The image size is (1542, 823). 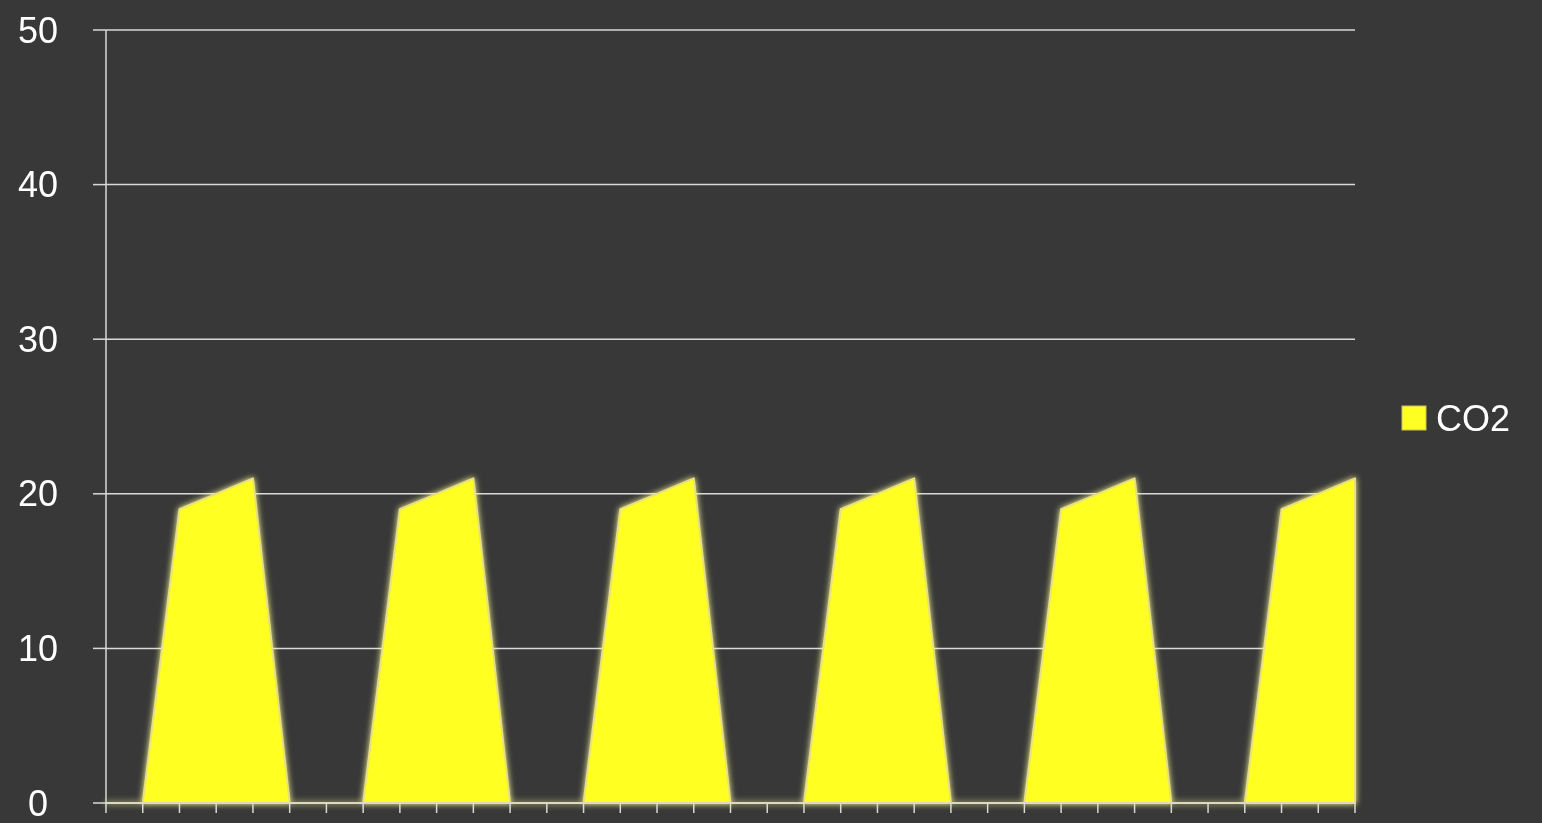 What do you see at coordinates (38, 30) in the screenshot?
I see `y-tick-label: 50` at bounding box center [38, 30].